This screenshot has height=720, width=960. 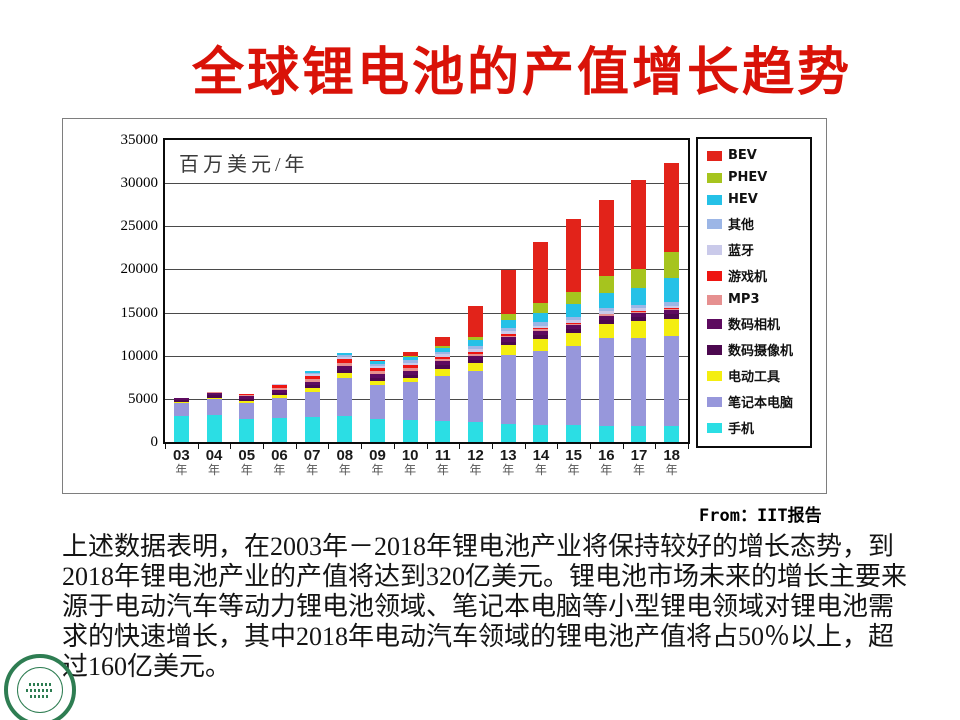 I want to click on x-tick-label: 17 年, so click(x=639, y=462).